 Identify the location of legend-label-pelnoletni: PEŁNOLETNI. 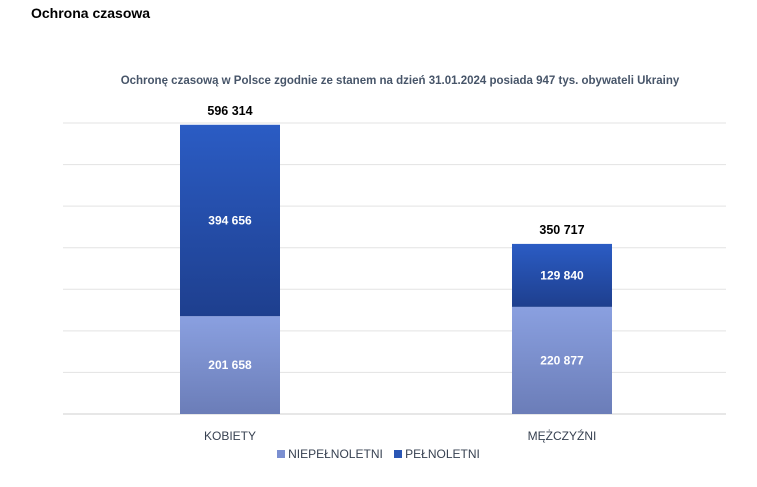
(442, 454).